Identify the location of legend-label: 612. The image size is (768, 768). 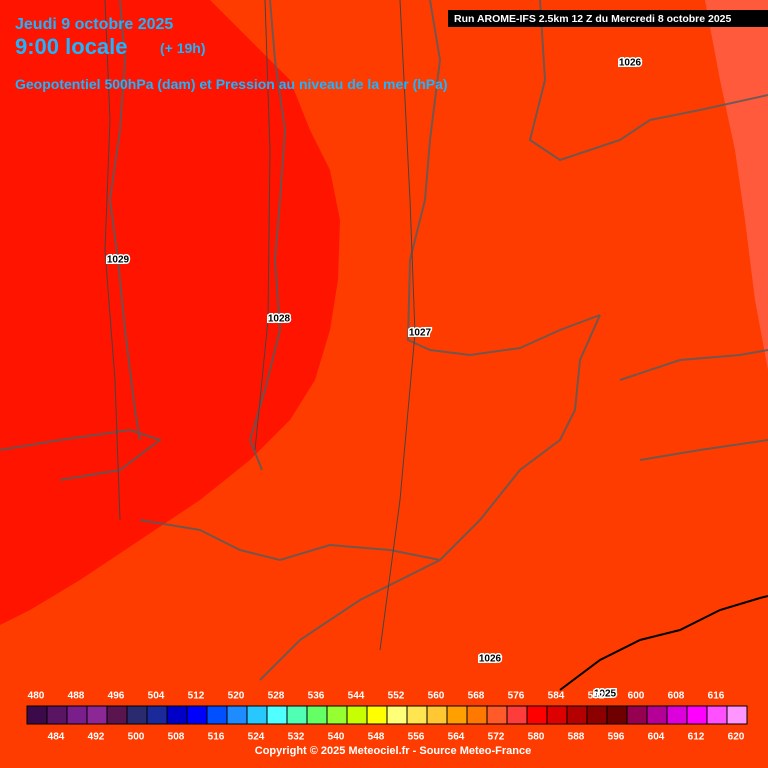
(696, 737).